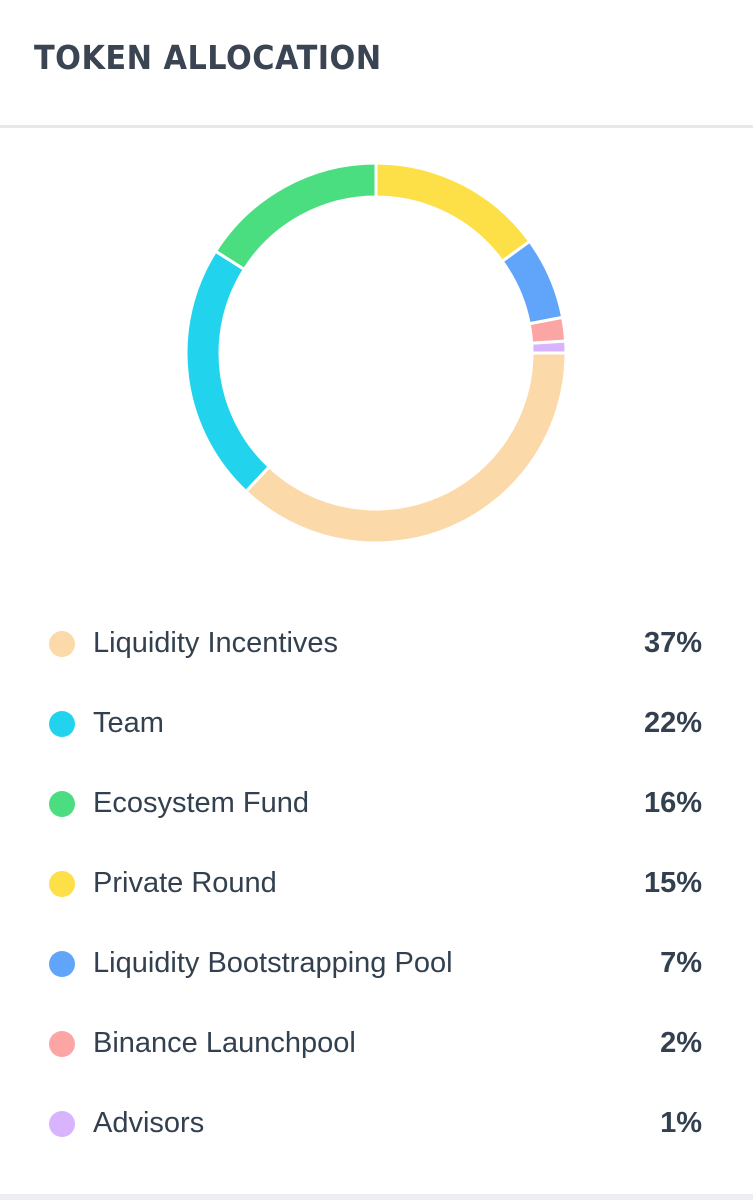  I want to click on card-header: TOKEN ALLOCATION, so click(376, 64).